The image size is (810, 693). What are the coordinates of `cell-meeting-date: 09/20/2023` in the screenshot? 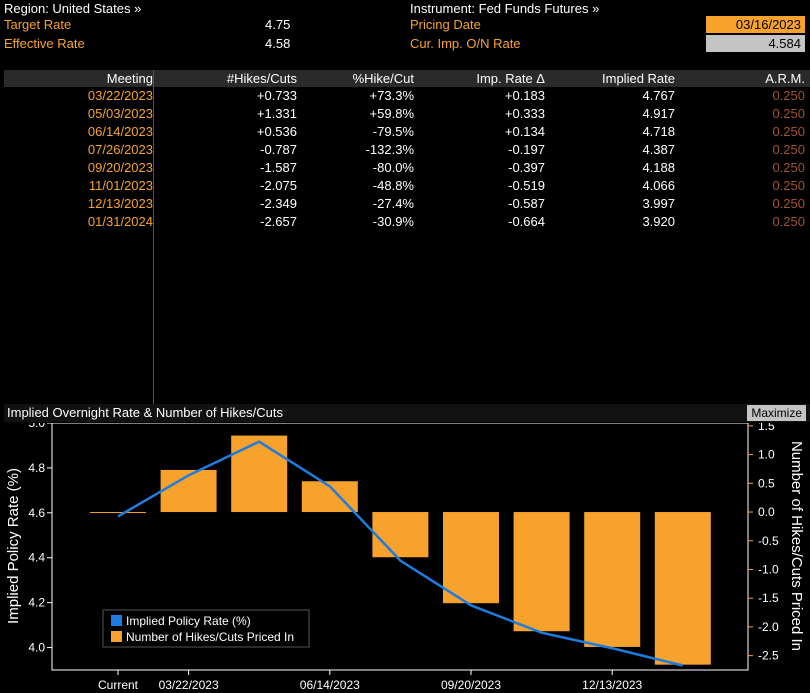 It's located at (120, 167).